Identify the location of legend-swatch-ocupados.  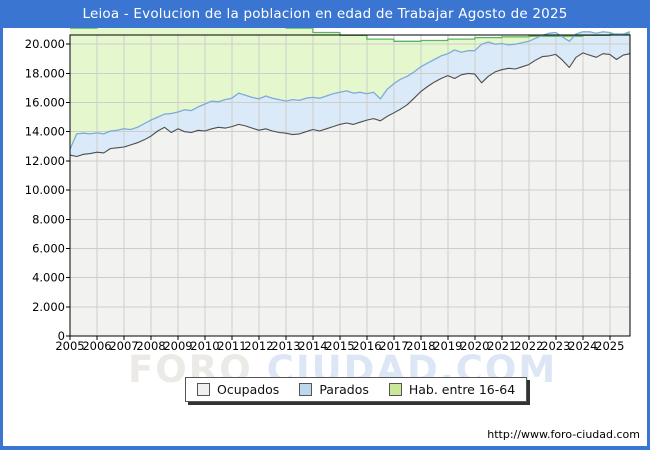
(203, 389).